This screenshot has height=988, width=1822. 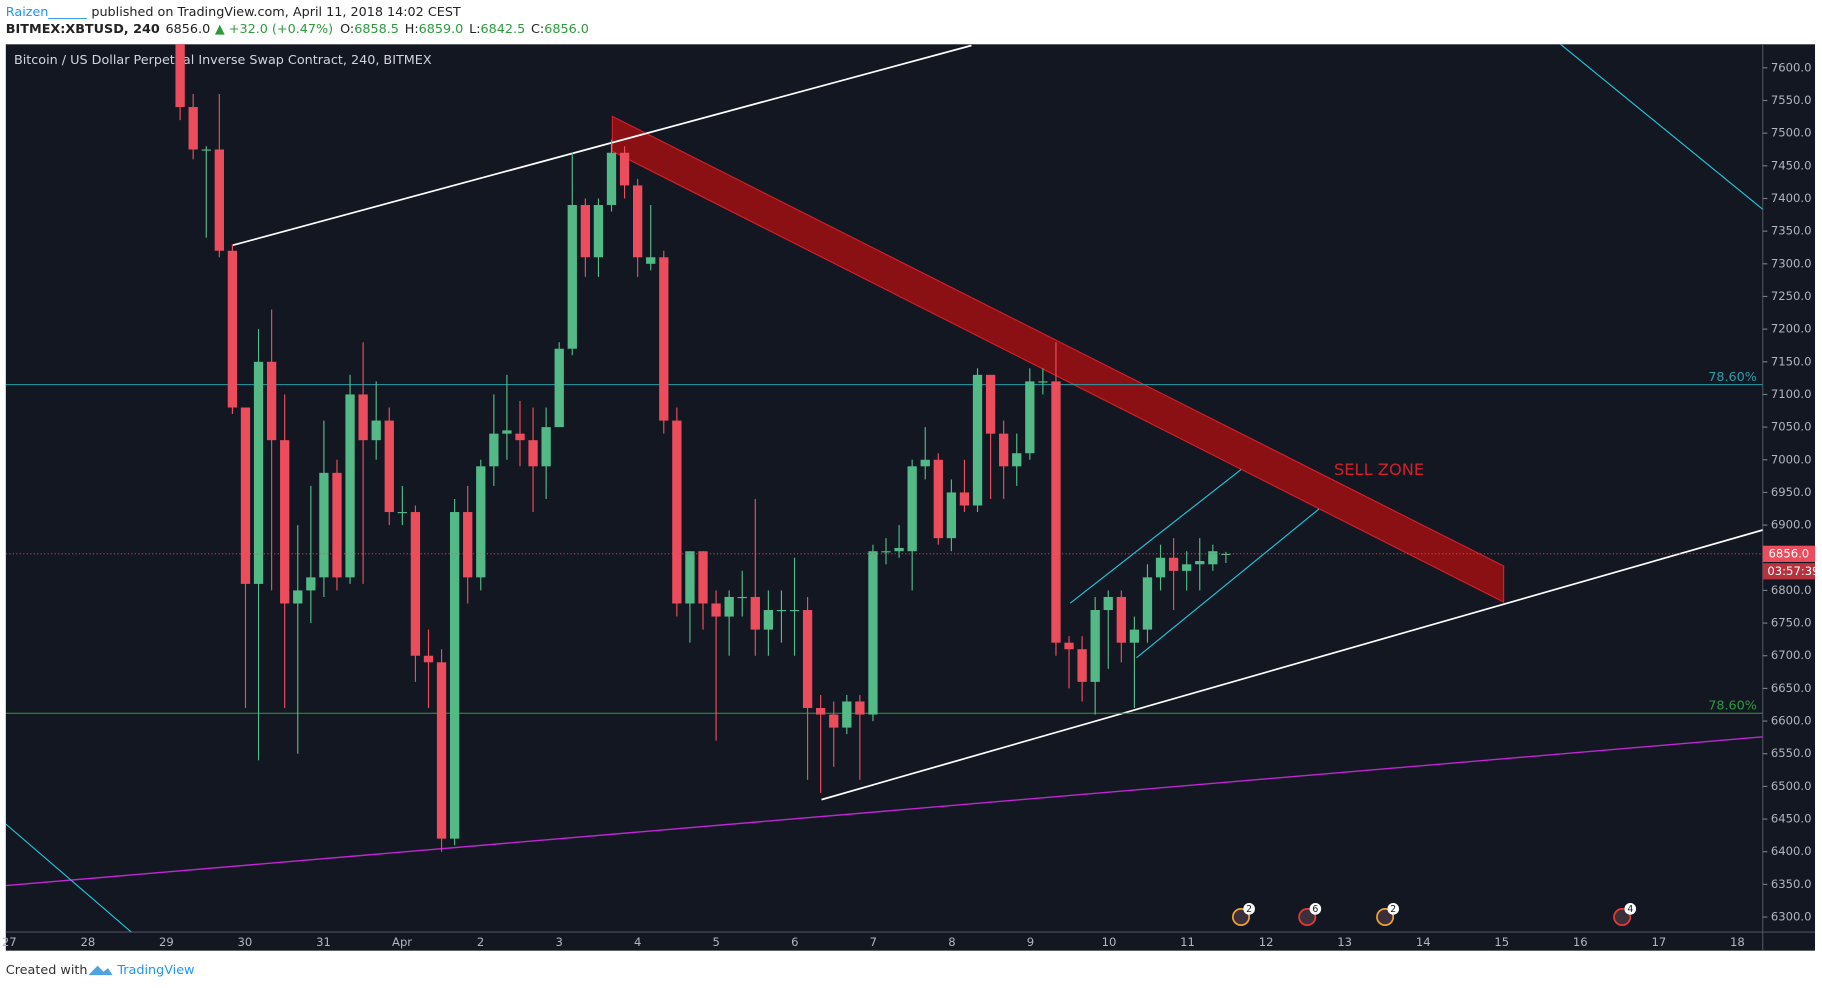 What do you see at coordinates (1791, 655) in the screenshot?
I see `y-tick-label: 6700.0` at bounding box center [1791, 655].